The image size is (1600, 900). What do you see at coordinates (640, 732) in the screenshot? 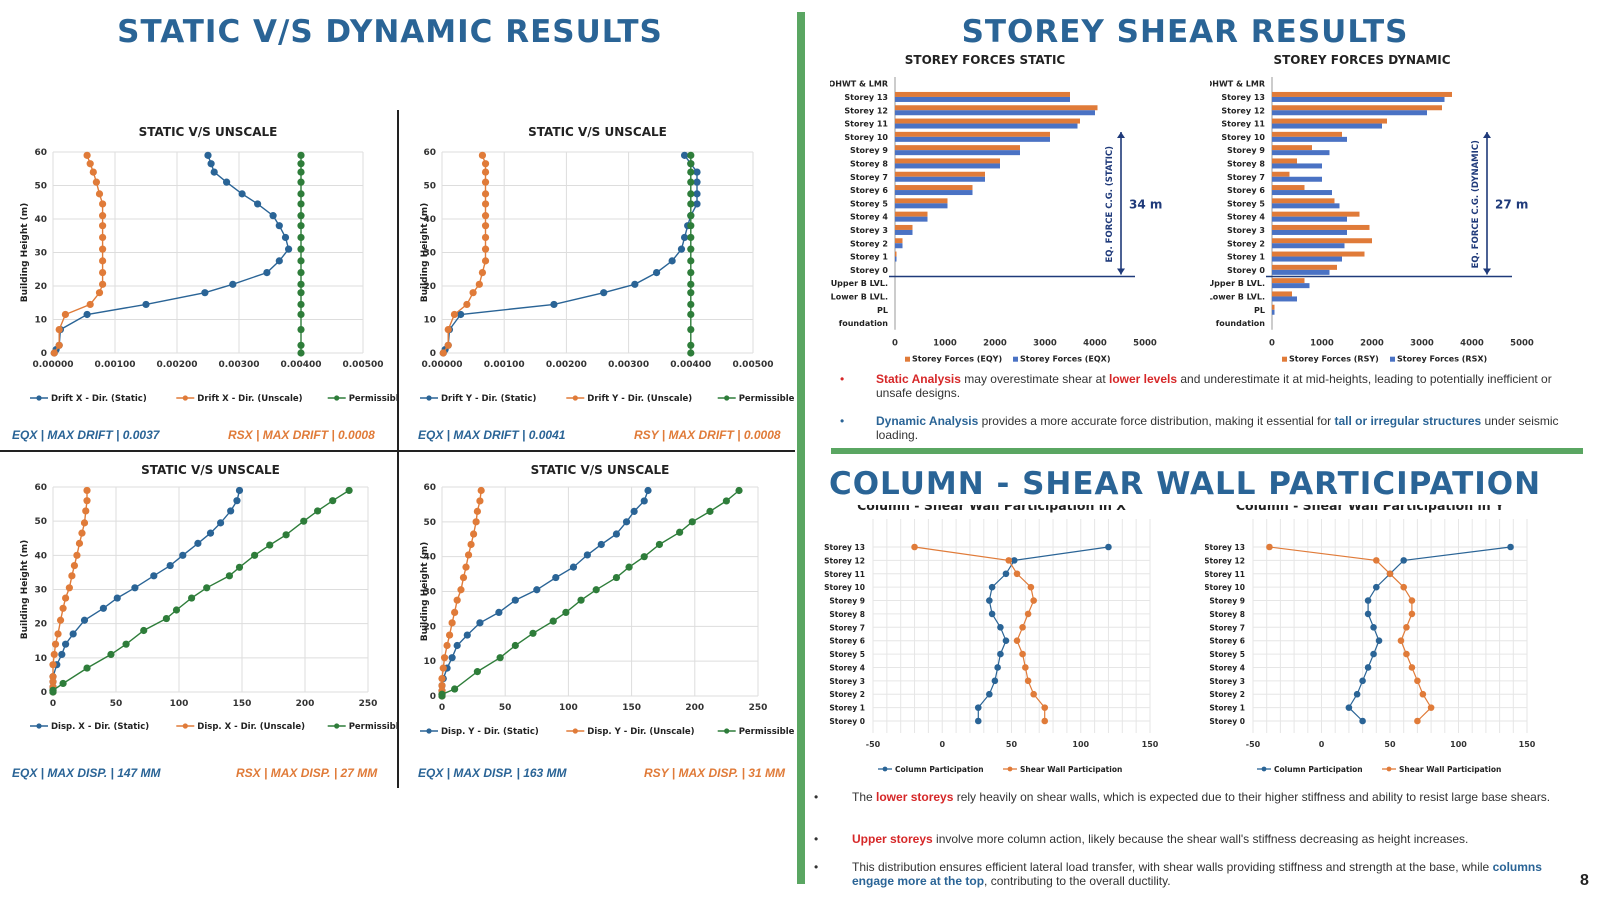
I see `legend-label: Disp. Y - Dir. (Unscale)` at bounding box center [640, 732].